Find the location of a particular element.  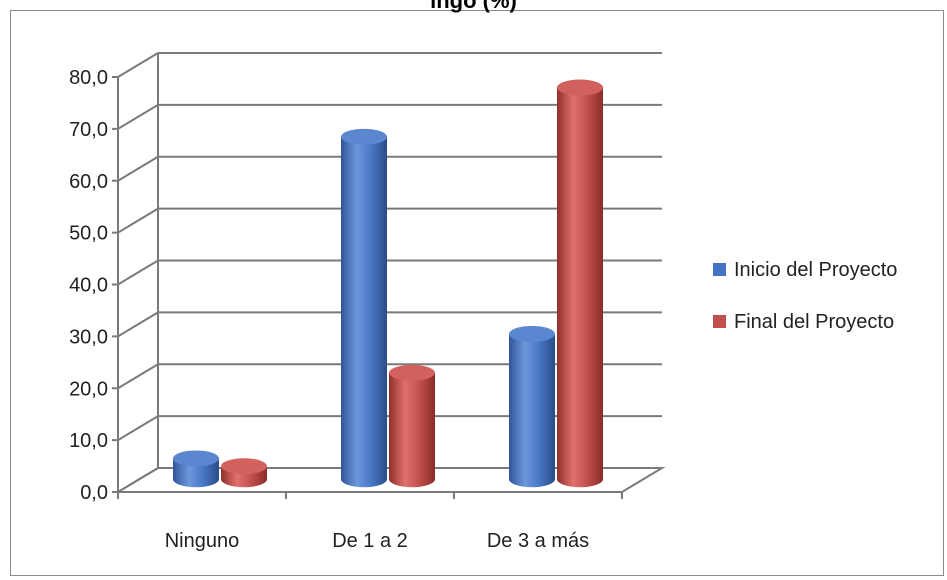

x-tick-label: De 3 a más is located at coordinates (538, 541).